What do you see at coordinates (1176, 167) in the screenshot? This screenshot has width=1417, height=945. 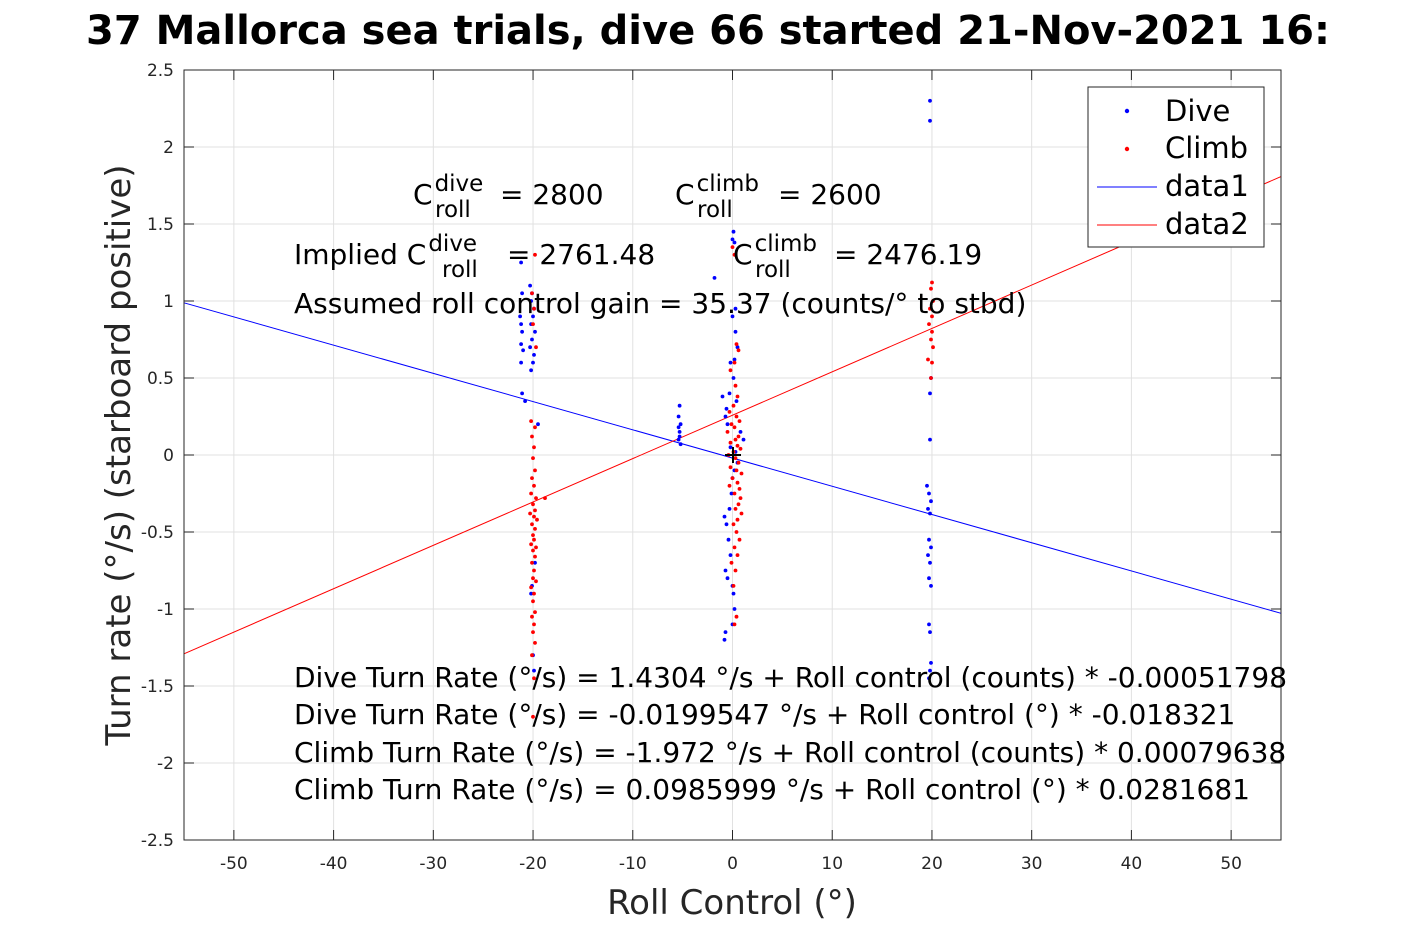 I see `legend: Dive Climb data1 data2` at bounding box center [1176, 167].